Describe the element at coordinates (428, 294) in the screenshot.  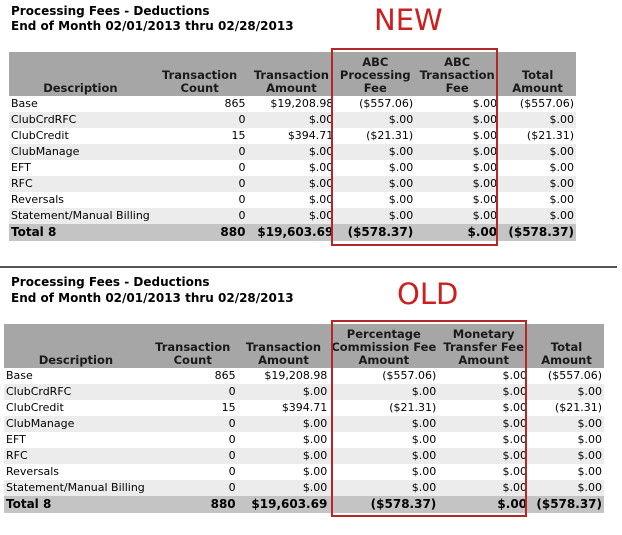
I see `old-label: OLD` at that location.